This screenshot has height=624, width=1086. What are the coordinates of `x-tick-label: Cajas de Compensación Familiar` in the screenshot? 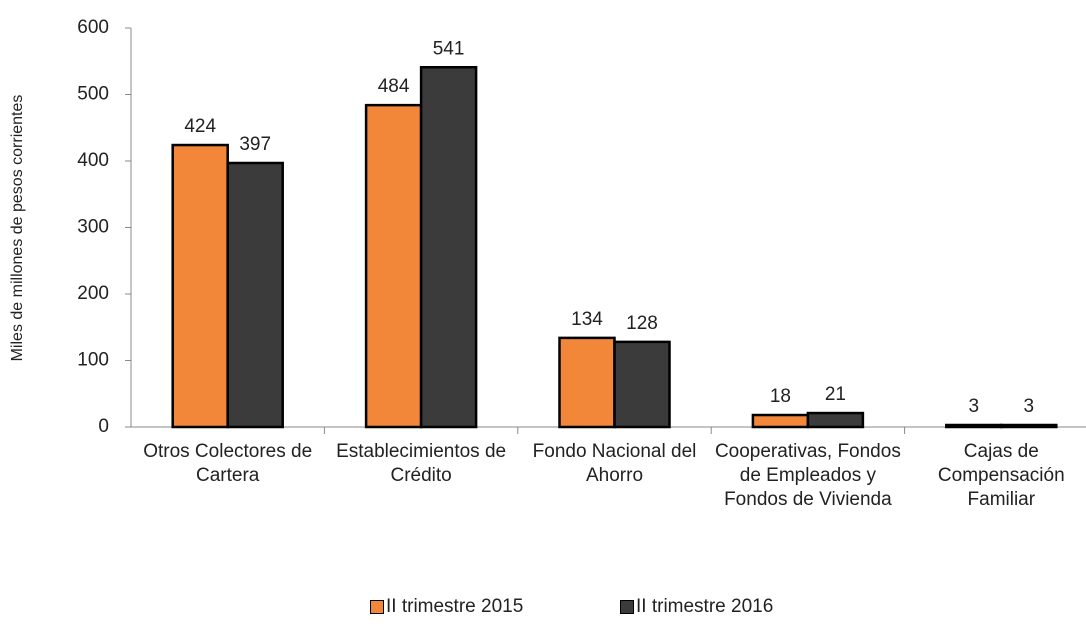 It's located at (1001, 475).